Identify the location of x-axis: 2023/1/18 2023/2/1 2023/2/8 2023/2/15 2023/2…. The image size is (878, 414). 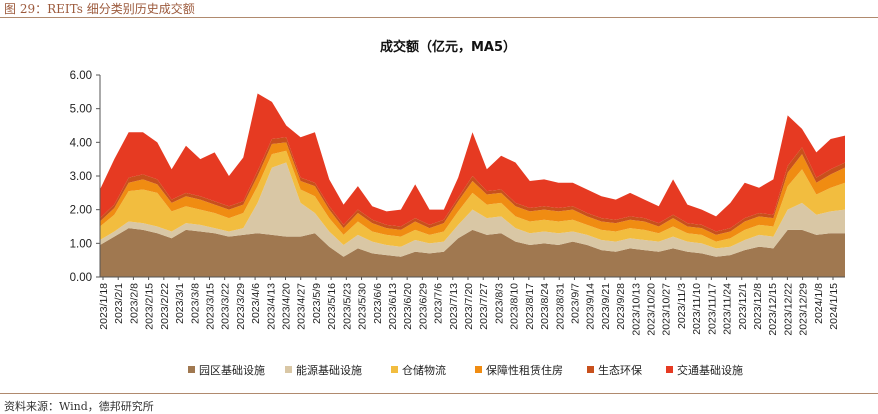
(471, 306).